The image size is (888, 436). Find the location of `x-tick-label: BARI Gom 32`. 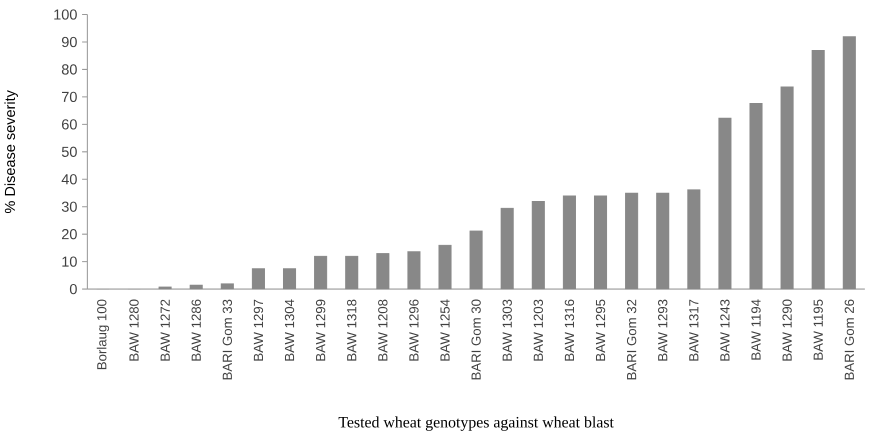

x-tick-label: BARI Gom 32 is located at coordinates (631, 340).